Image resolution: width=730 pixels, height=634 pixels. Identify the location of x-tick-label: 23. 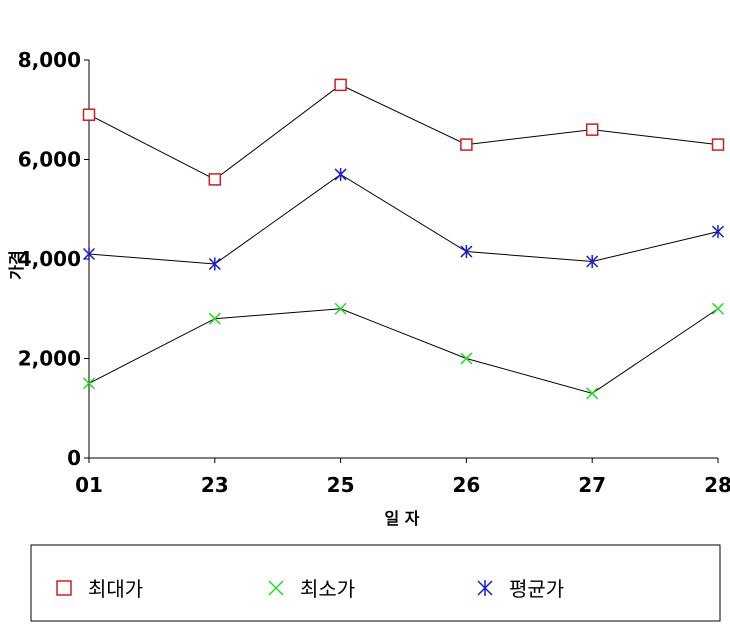
(215, 485).